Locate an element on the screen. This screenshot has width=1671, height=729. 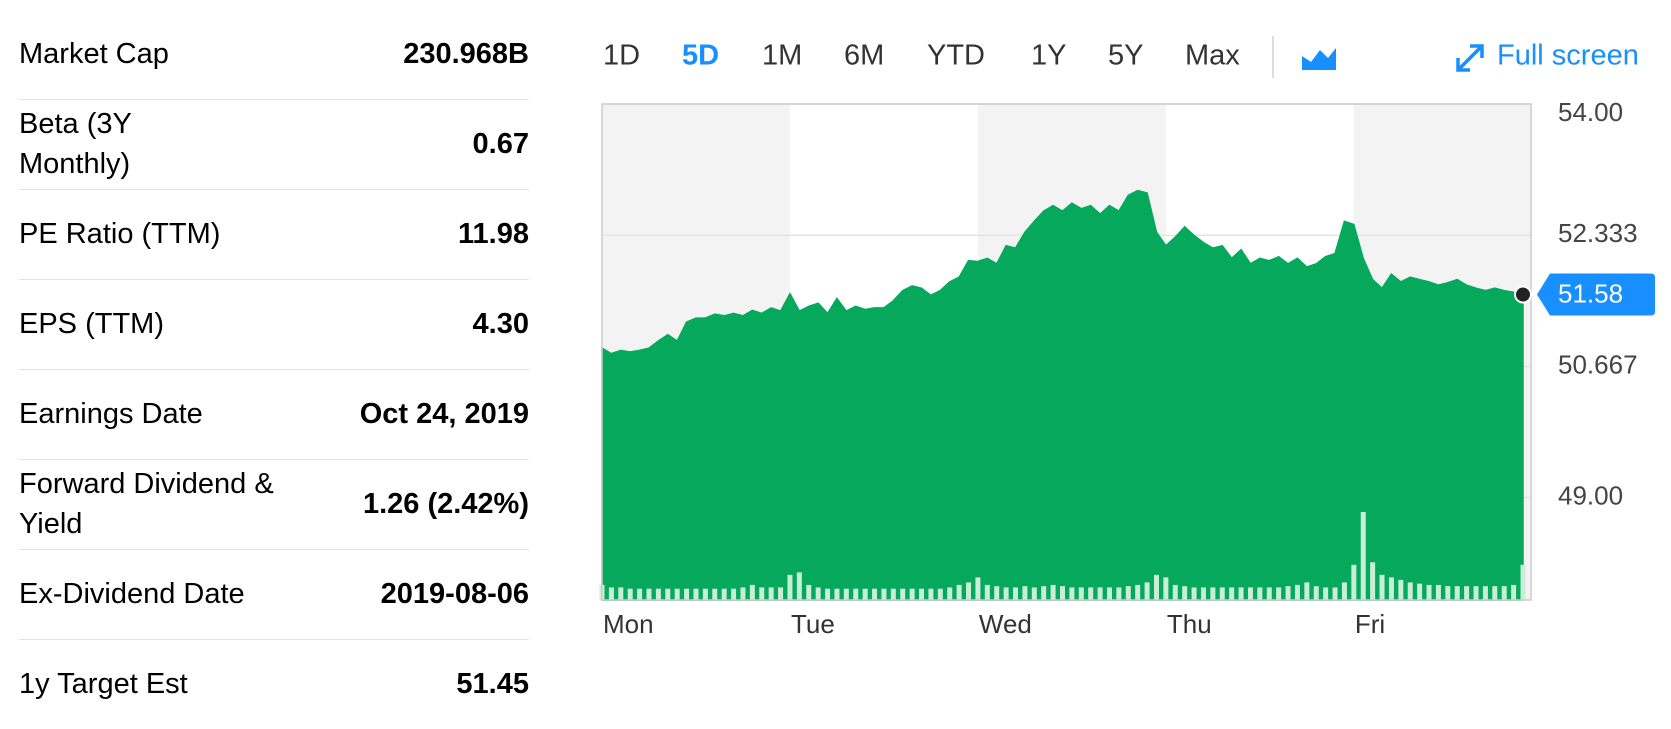
range-button: 1M is located at coordinates (782, 56).